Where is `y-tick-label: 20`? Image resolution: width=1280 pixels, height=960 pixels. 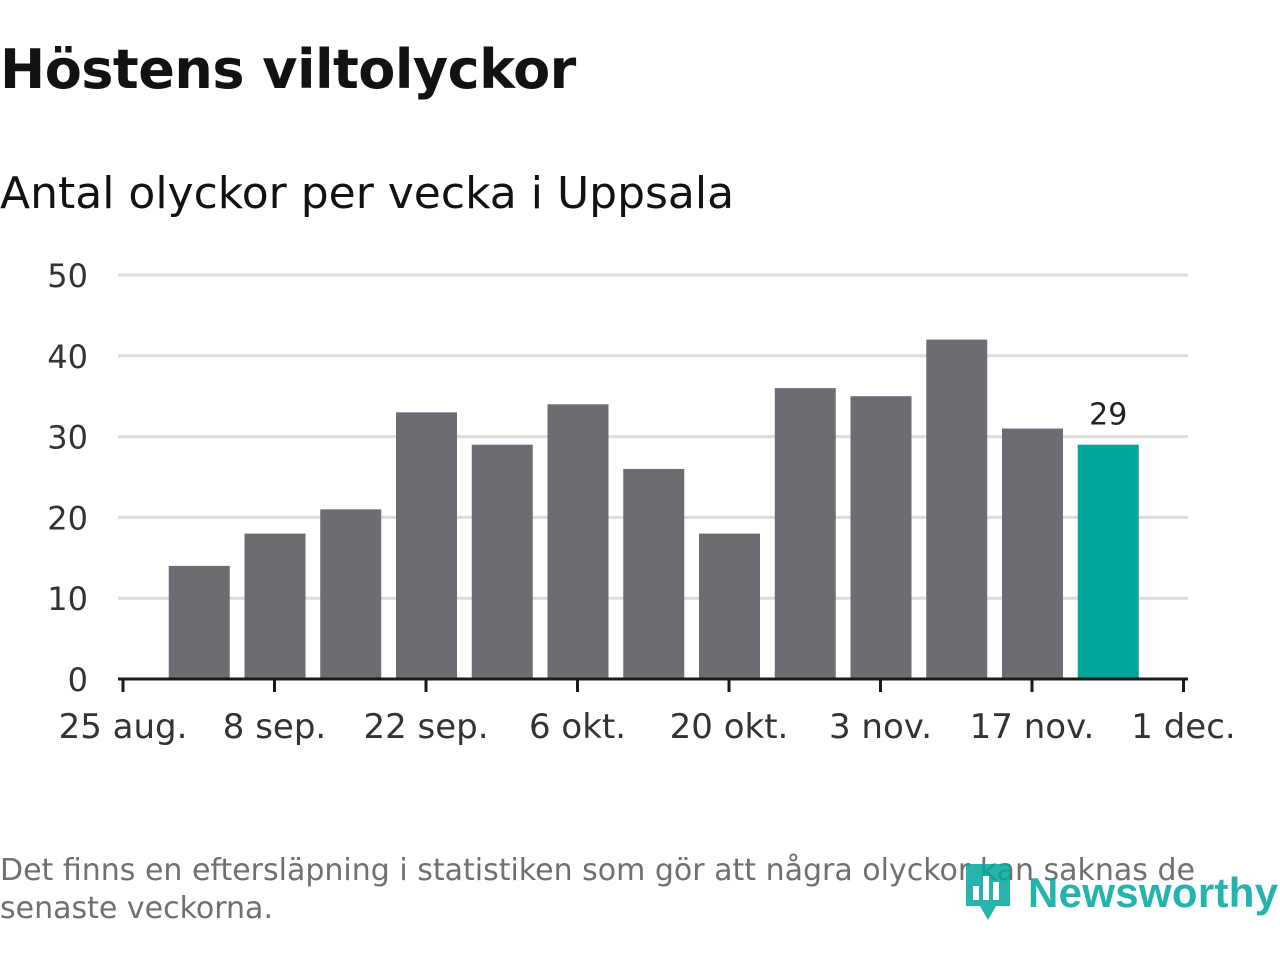 y-tick-label: 20 is located at coordinates (67, 518).